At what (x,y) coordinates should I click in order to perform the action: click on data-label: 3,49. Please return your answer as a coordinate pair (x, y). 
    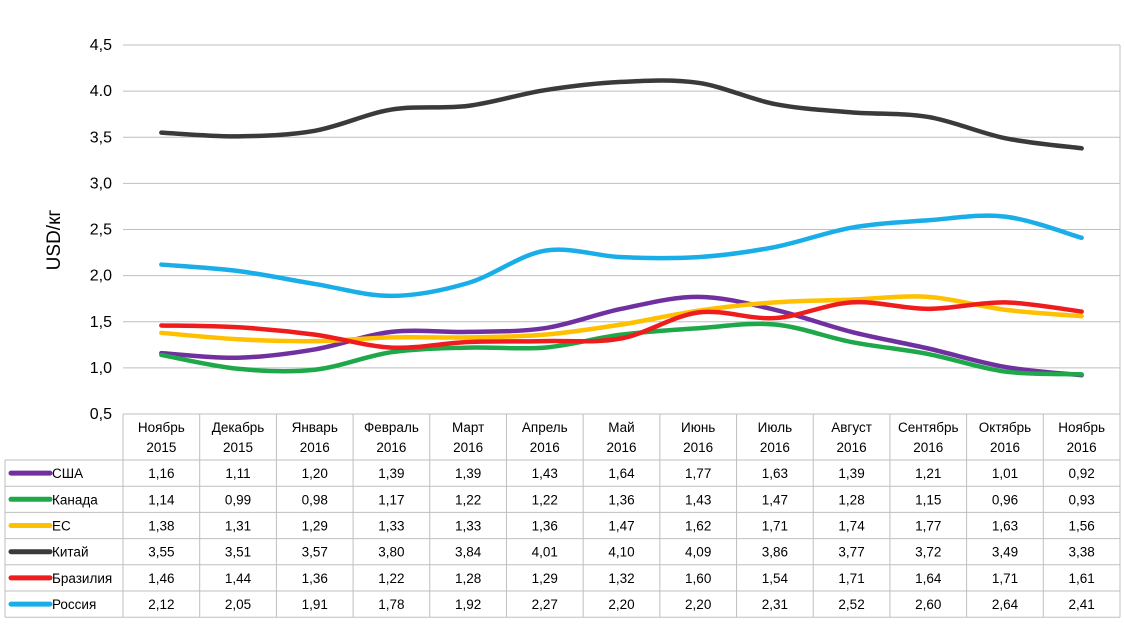
    Looking at the image, I should click on (1005, 552).